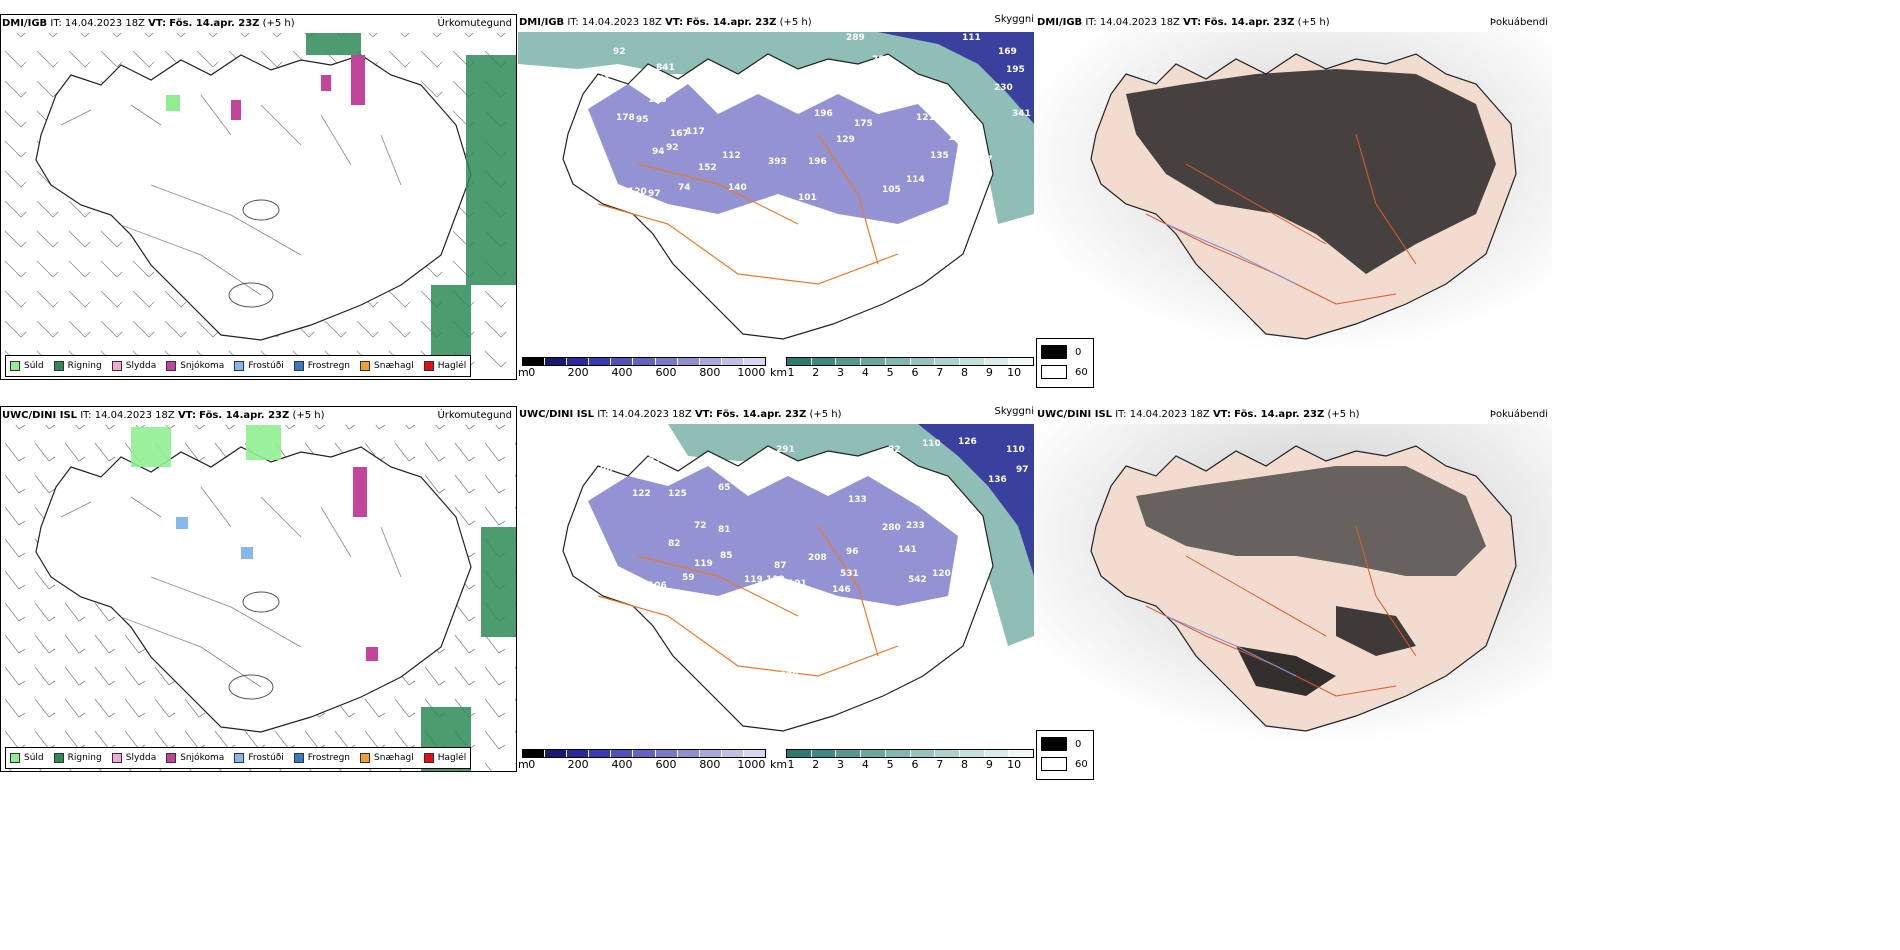 This screenshot has height=950, width=1900. What do you see at coordinates (753, 580) in the screenshot?
I see `svg-text: 119` at bounding box center [753, 580].